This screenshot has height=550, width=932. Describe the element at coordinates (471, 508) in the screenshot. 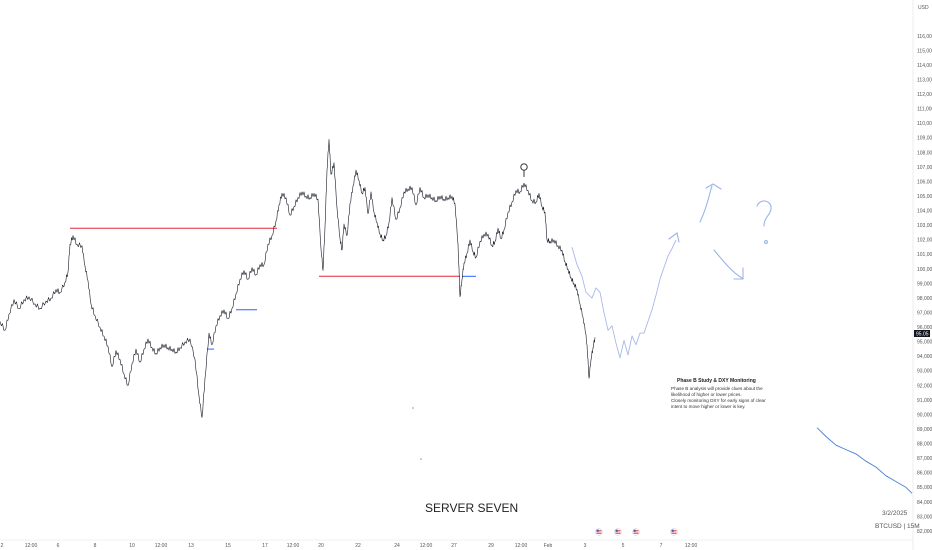

I see `watermark: SERVER SEVEN` at that location.